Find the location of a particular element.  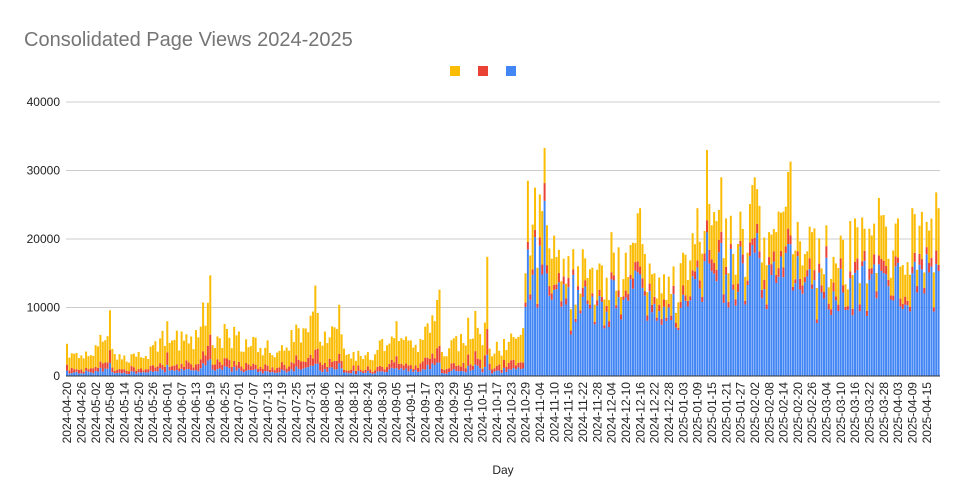

legend-swatch is located at coordinates (511, 71).